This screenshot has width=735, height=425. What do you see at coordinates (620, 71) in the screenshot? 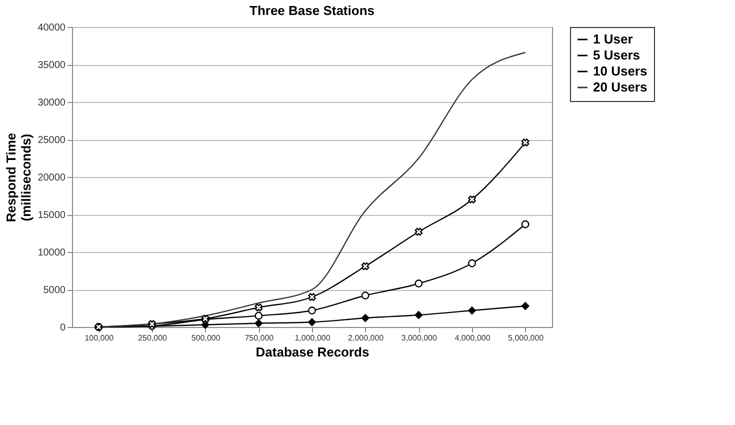
I see `legend-label: 10 Users` at bounding box center [620, 71].